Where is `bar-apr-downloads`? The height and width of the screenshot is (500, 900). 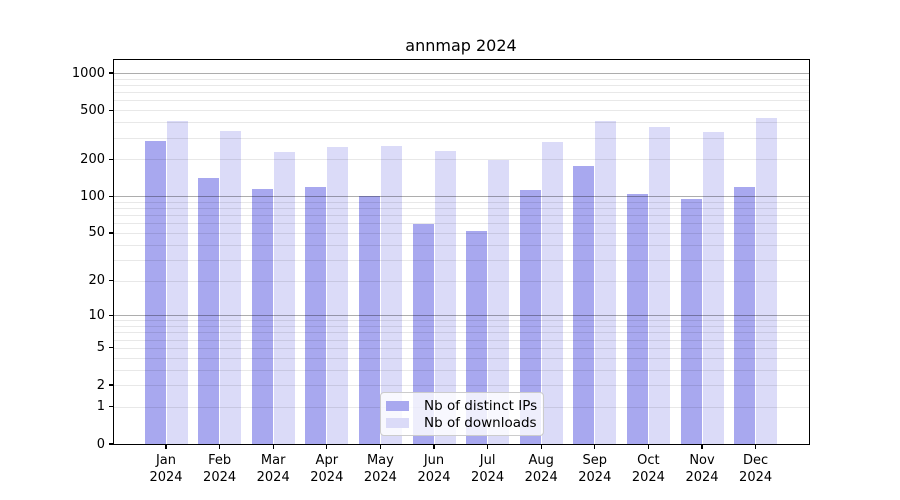 bar-apr-downloads is located at coordinates (338, 295).